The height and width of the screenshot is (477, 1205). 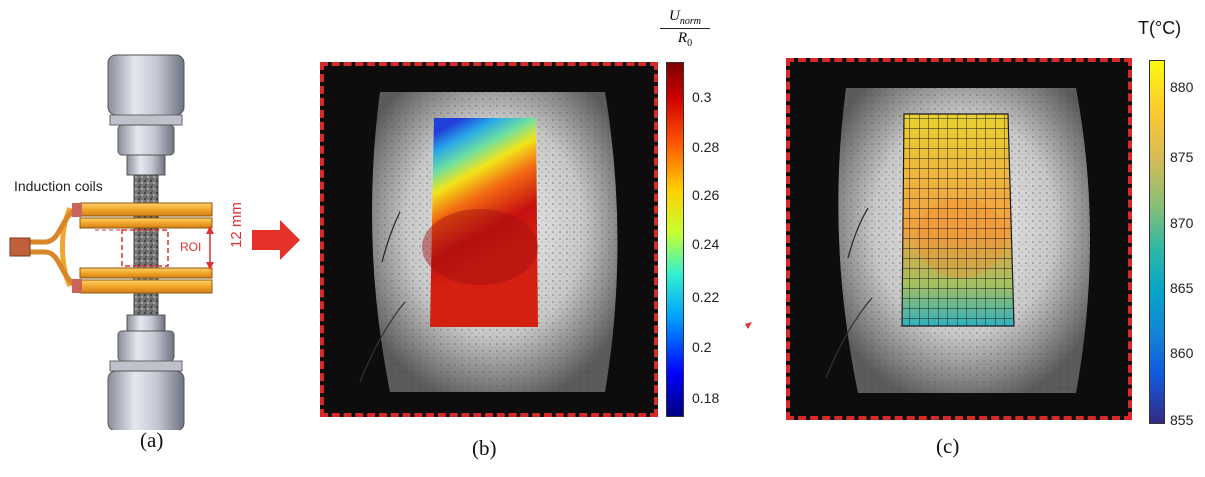 What do you see at coordinates (146, 115) in the screenshot?
I see `top-grip-fitting` at bounding box center [146, 115].